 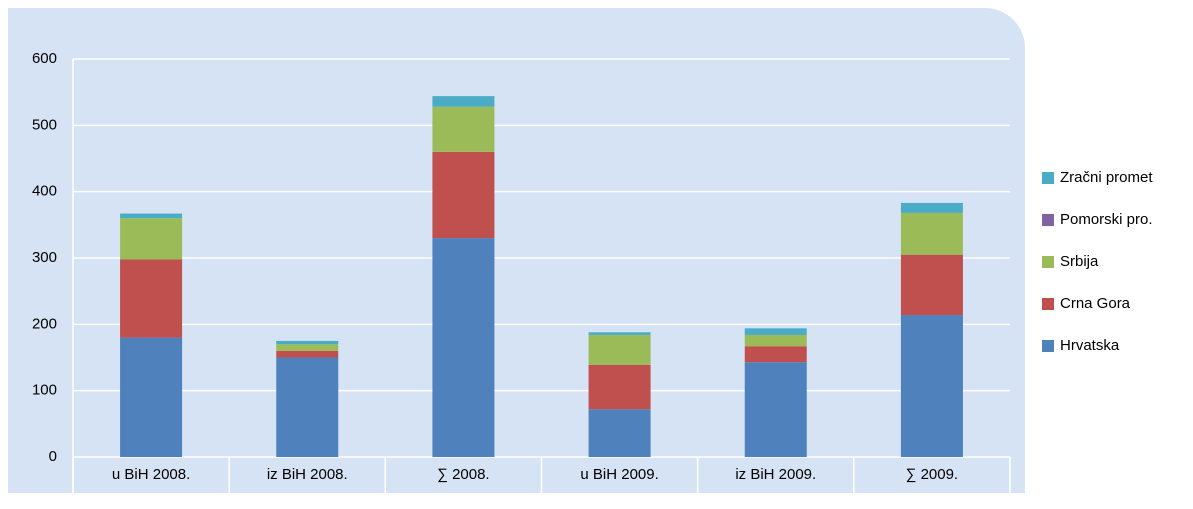 What do you see at coordinates (1079, 261) in the screenshot?
I see `legend-label: Srbija` at bounding box center [1079, 261].